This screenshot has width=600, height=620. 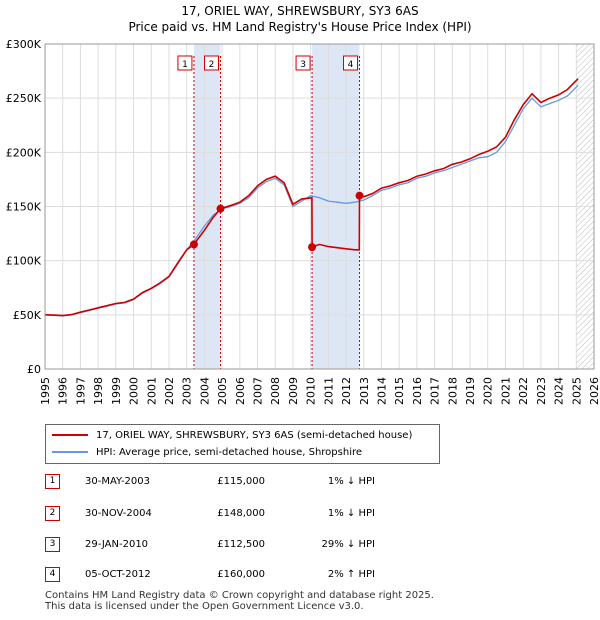 I want to click on x-tick-label: 2017, so click(x=435, y=391).